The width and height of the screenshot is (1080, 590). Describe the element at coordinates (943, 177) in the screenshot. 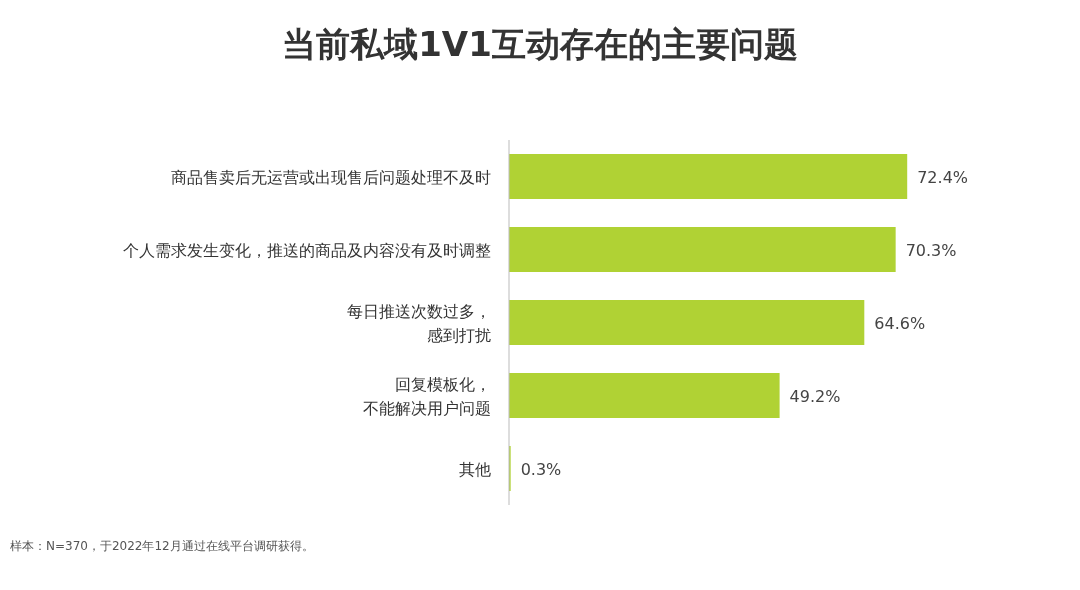

I see `data-label: 72.4%` at that location.